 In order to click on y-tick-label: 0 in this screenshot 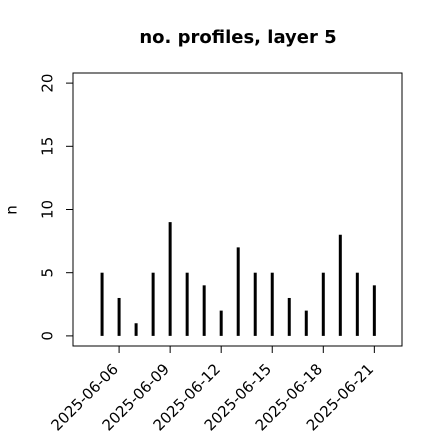, I will do `click(48, 336)`.